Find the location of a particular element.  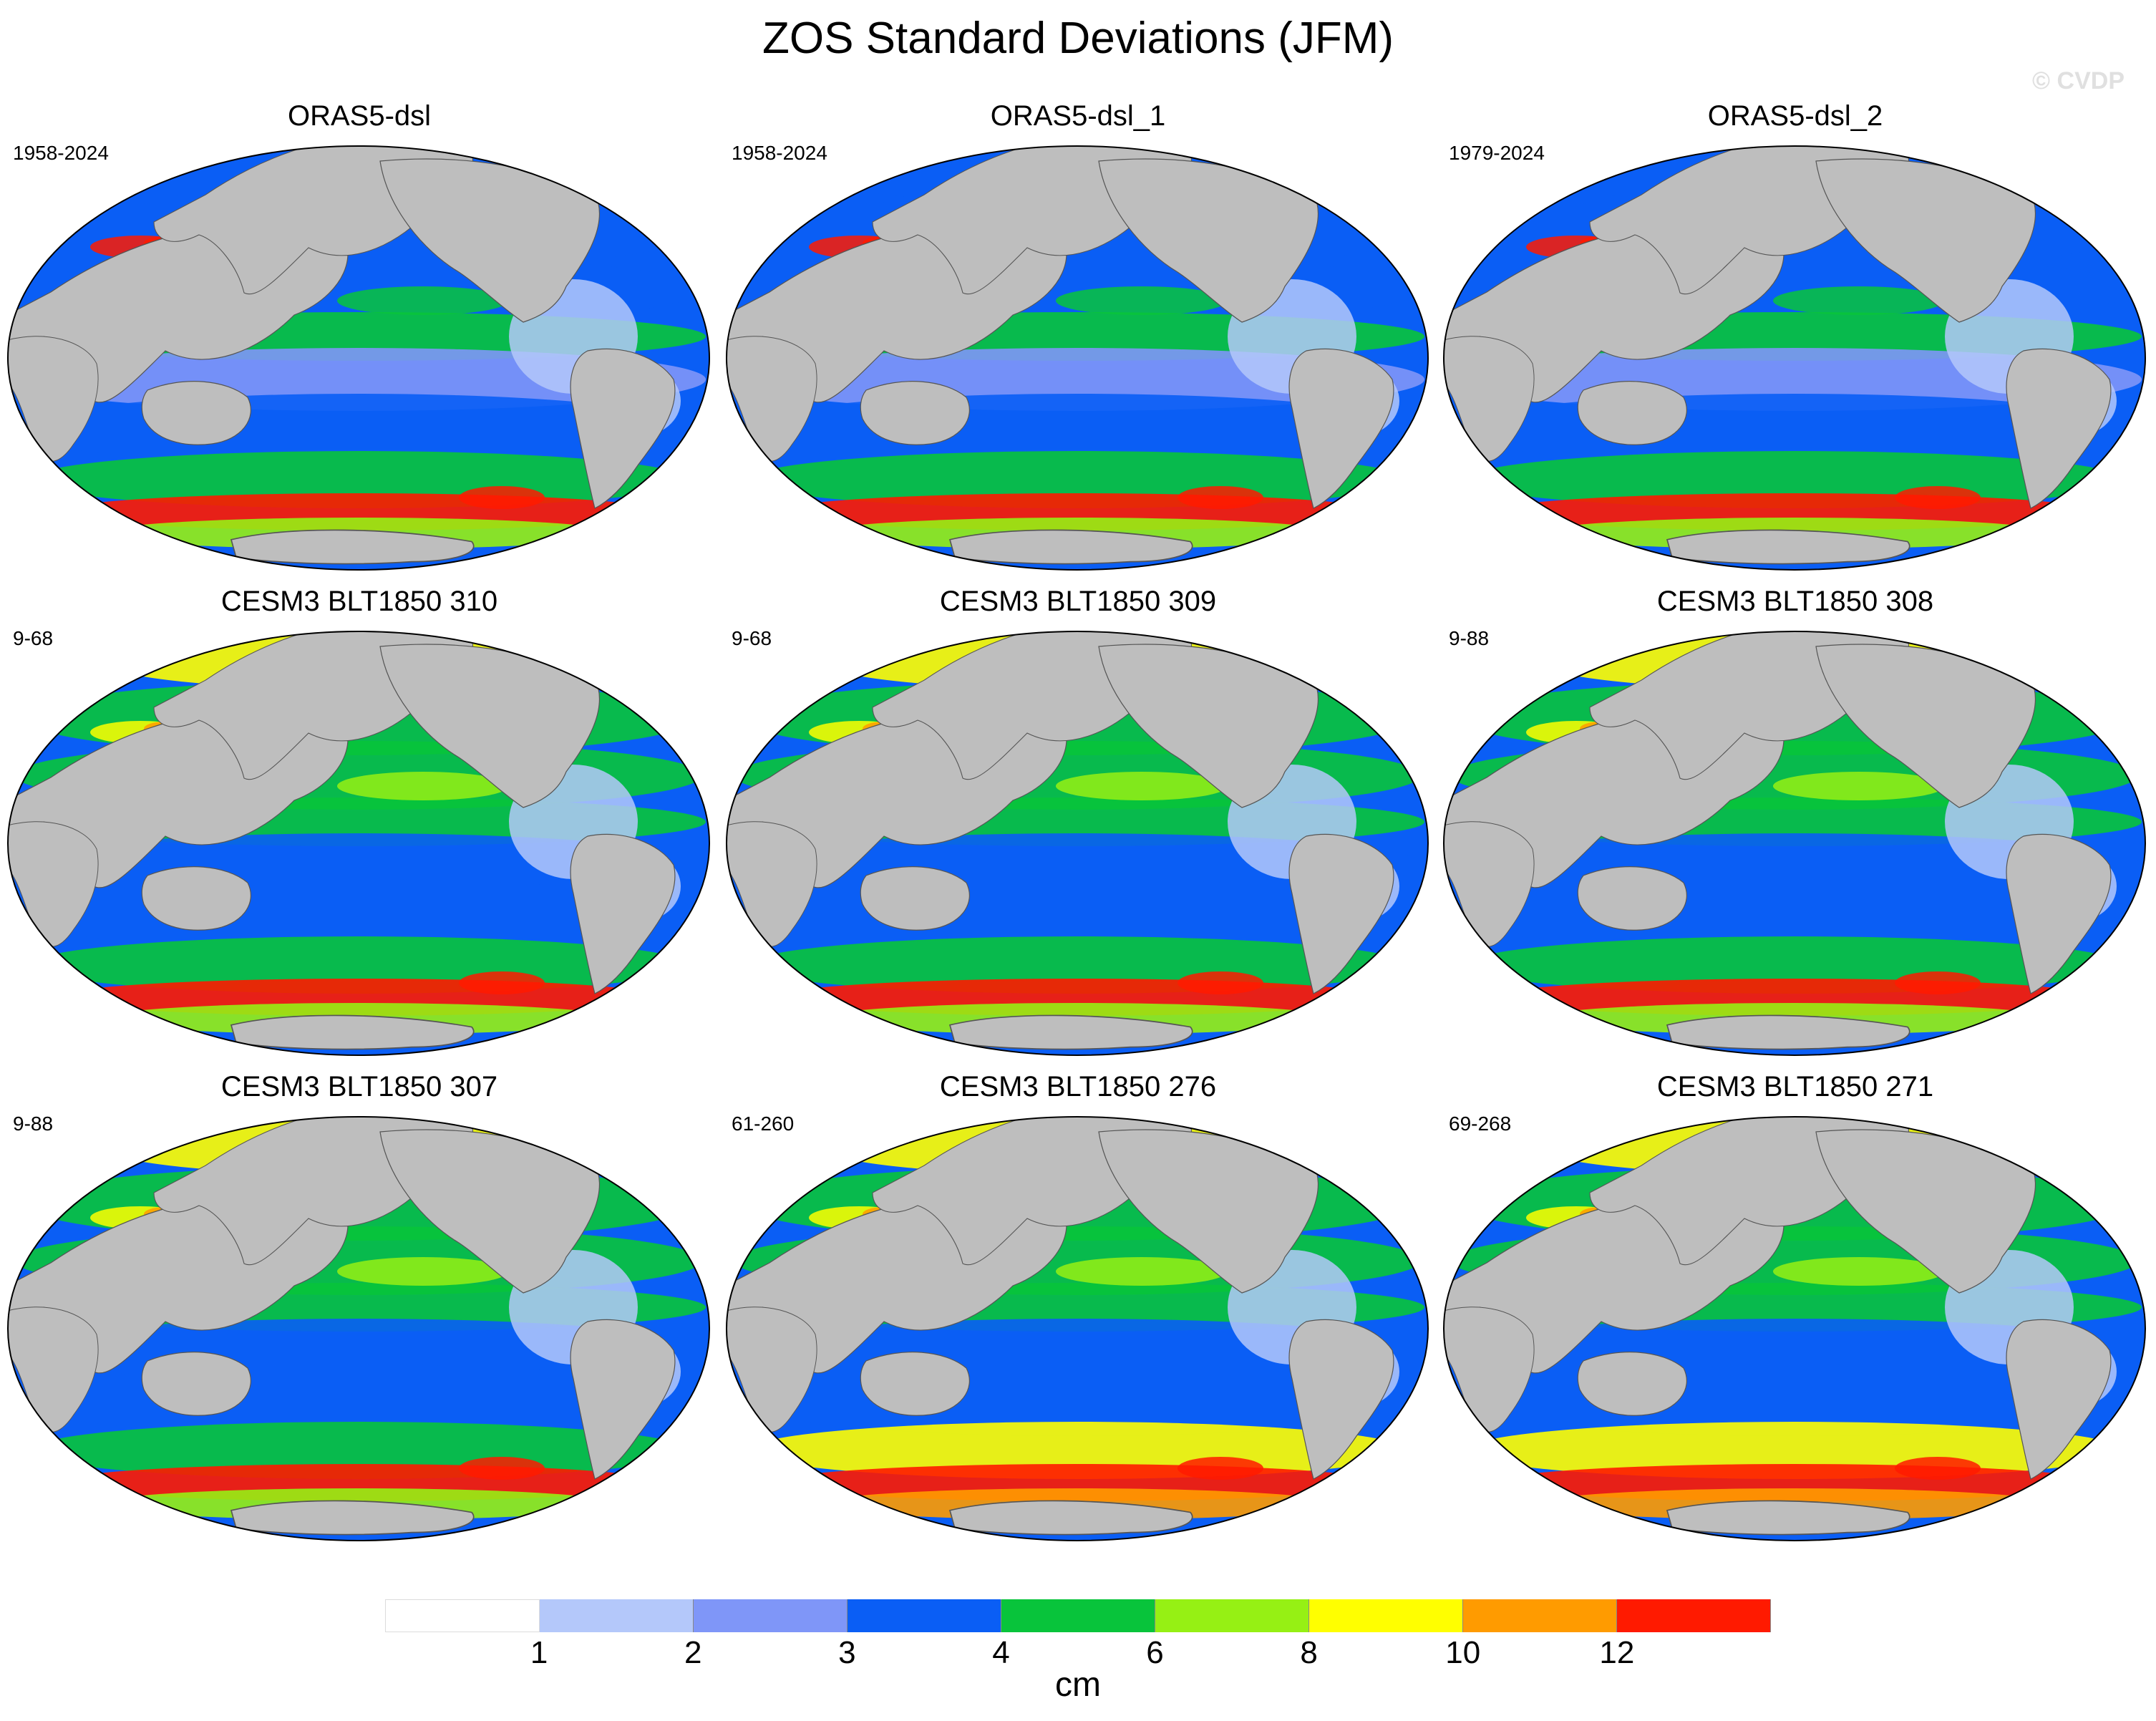

colorbar-tick-label: 1 is located at coordinates (539, 1653).